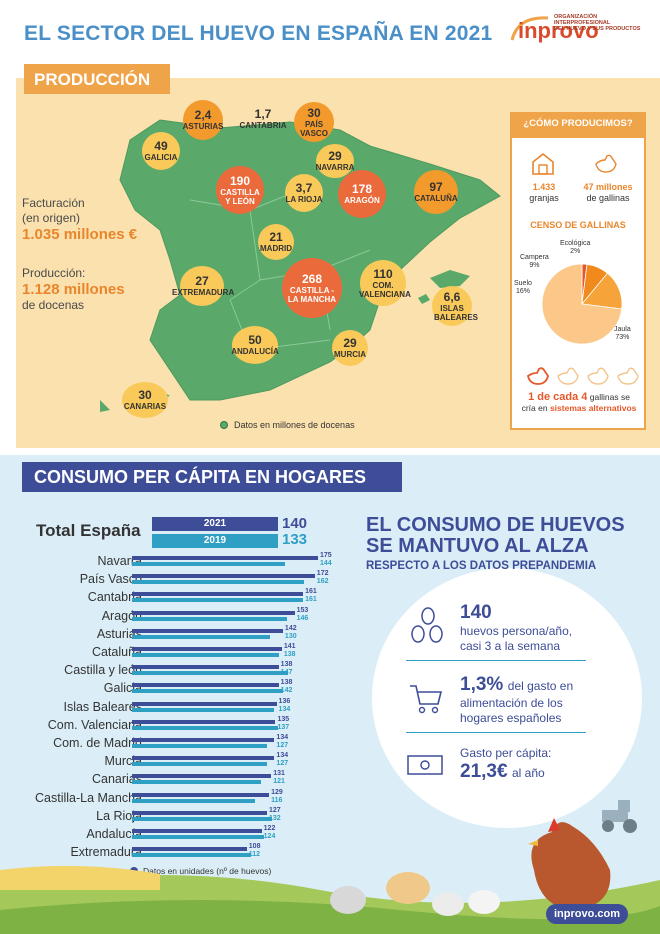 The image size is (660, 934). Describe the element at coordinates (294, 425) in the screenshot. I see `production-legend-text: Datos en millones de docenas` at that location.